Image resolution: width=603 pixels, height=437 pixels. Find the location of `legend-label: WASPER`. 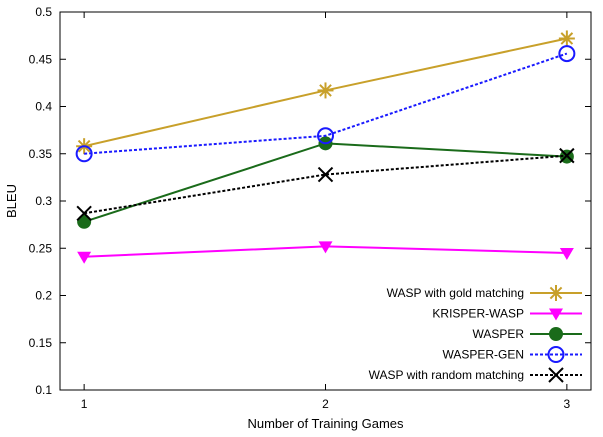

legend-label: WASPER is located at coordinates (498, 334).